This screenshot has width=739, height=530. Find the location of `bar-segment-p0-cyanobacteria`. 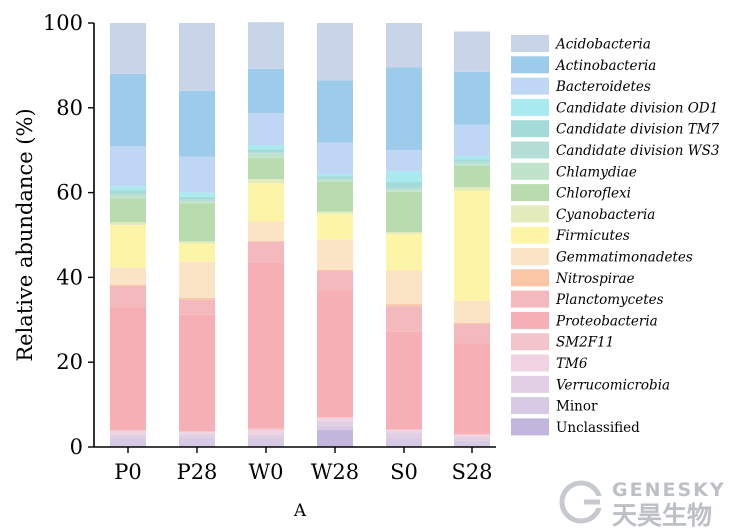

bar-segment-p0-cyanobacteria is located at coordinates (128, 224).